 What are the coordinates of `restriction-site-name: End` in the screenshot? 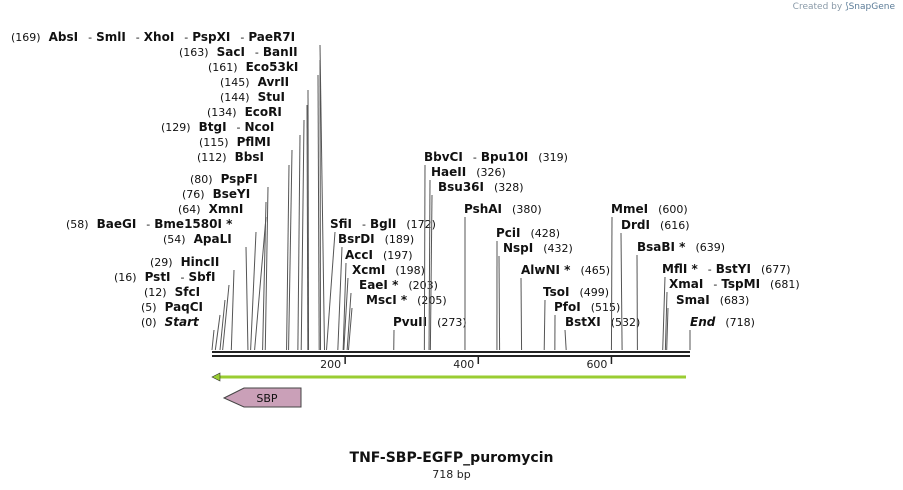 It's located at (703, 322).